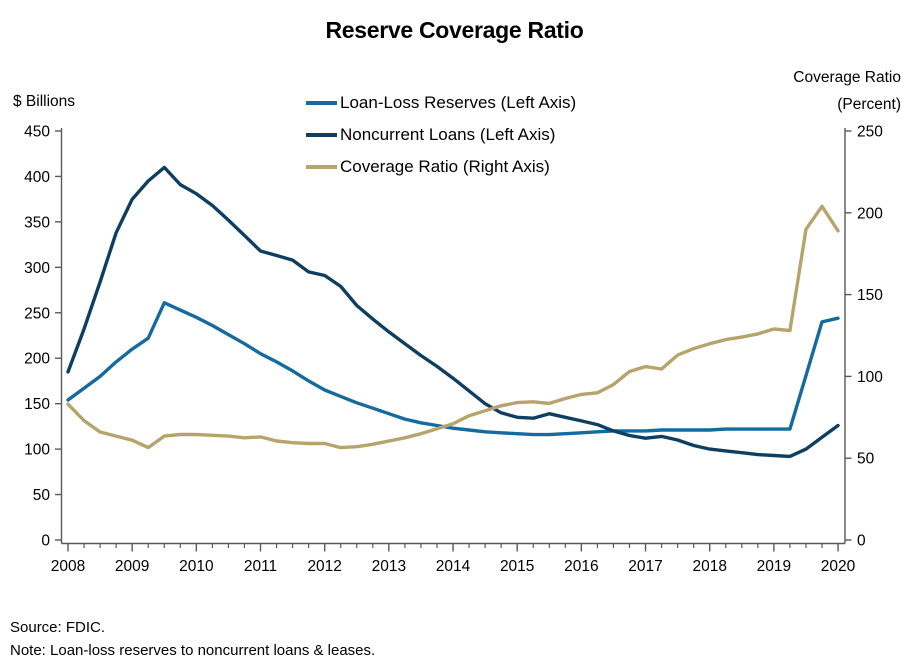 Image resolution: width=909 pixels, height=659 pixels. Describe the element at coordinates (448, 134) in the screenshot. I see `legend-label-noncurrent: Noncurrent Loans (Left Axis)` at that location.